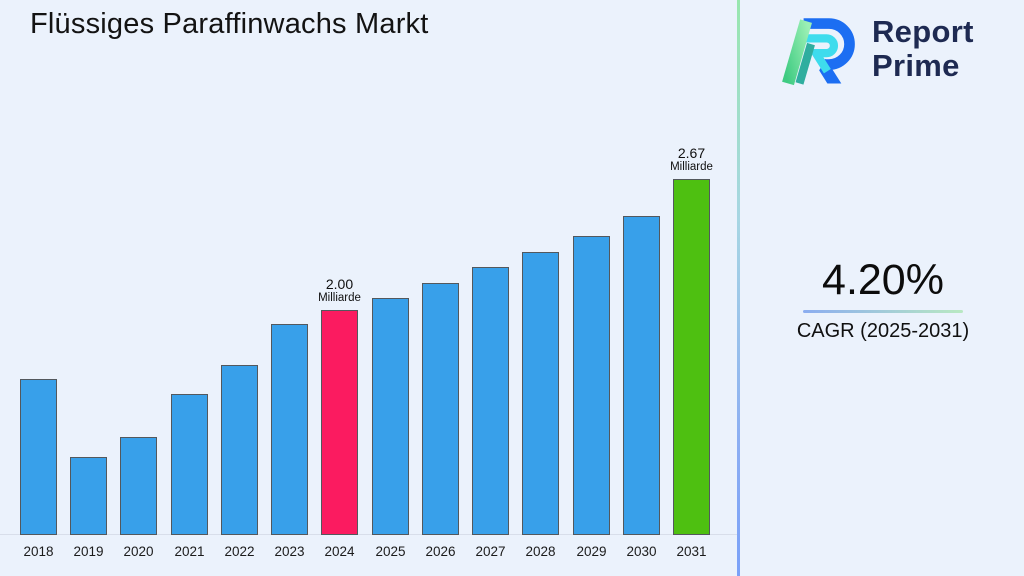 This screenshot has height=576, width=1024. Describe the element at coordinates (38, 551) in the screenshot. I see `x-tick-2018: 2018` at that location.